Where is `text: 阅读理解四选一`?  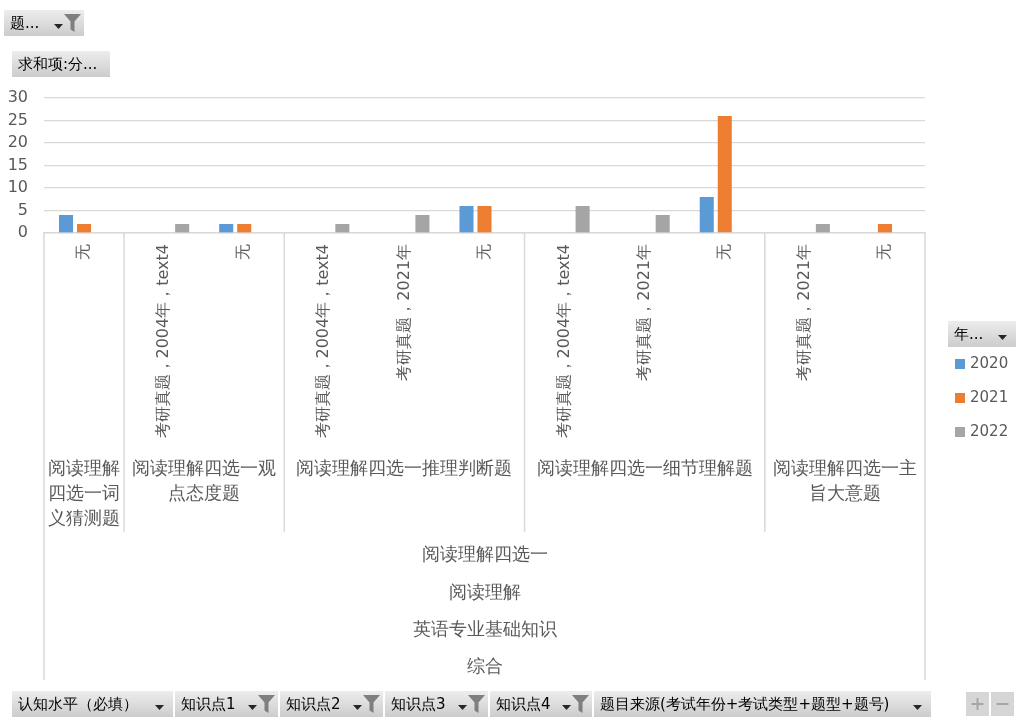 text: 阅读理解四选一 is located at coordinates (484, 553).